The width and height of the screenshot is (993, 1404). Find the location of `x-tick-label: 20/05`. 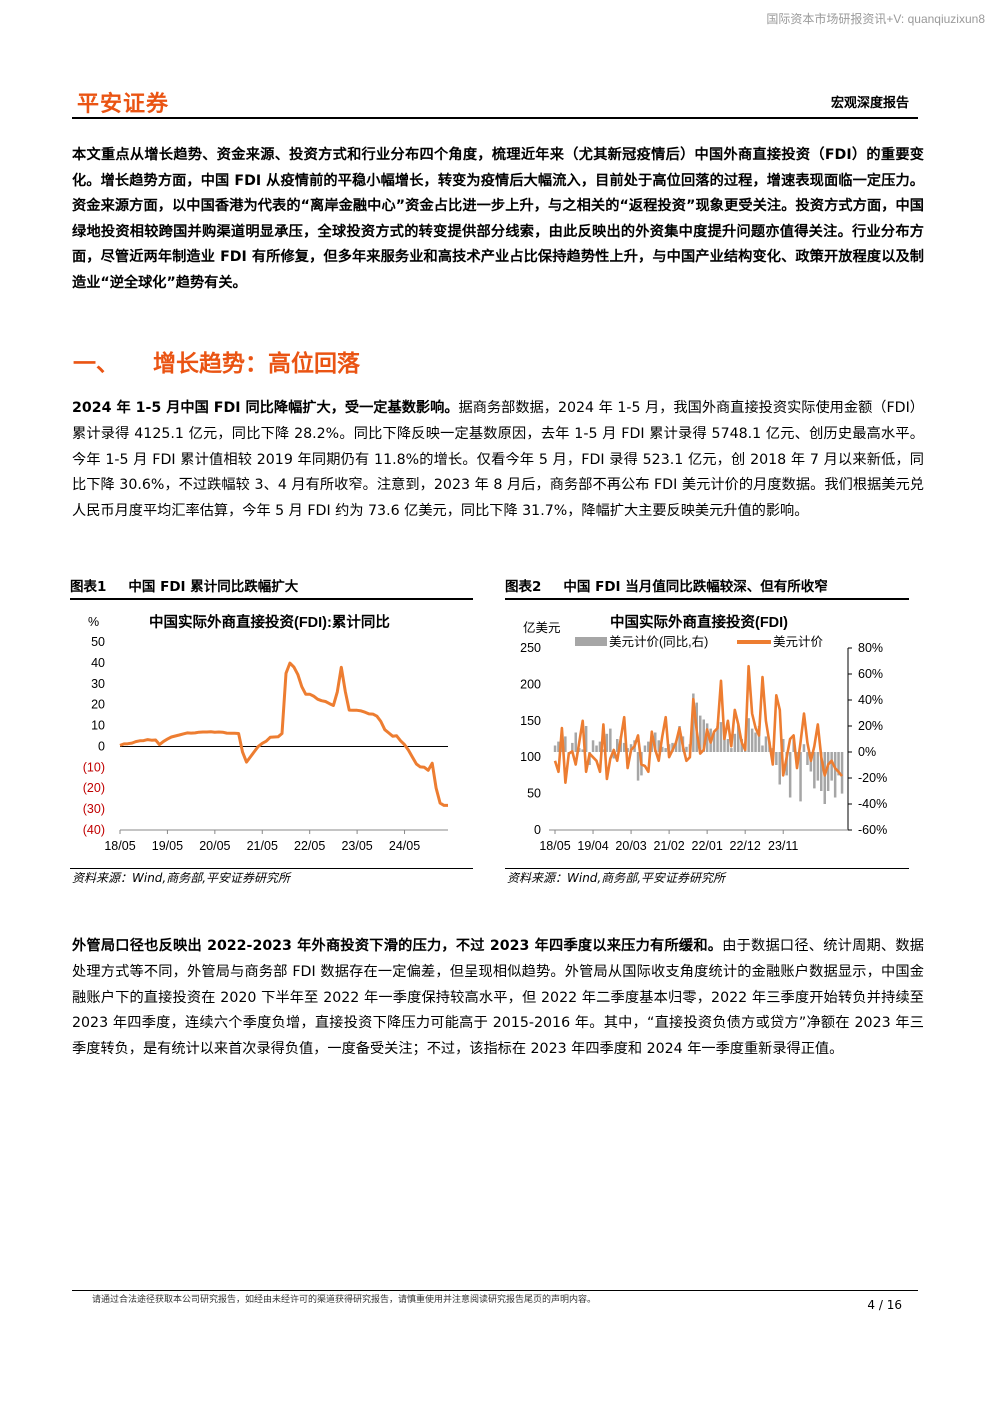

x-tick-label: 20/05 is located at coordinates (214, 846).